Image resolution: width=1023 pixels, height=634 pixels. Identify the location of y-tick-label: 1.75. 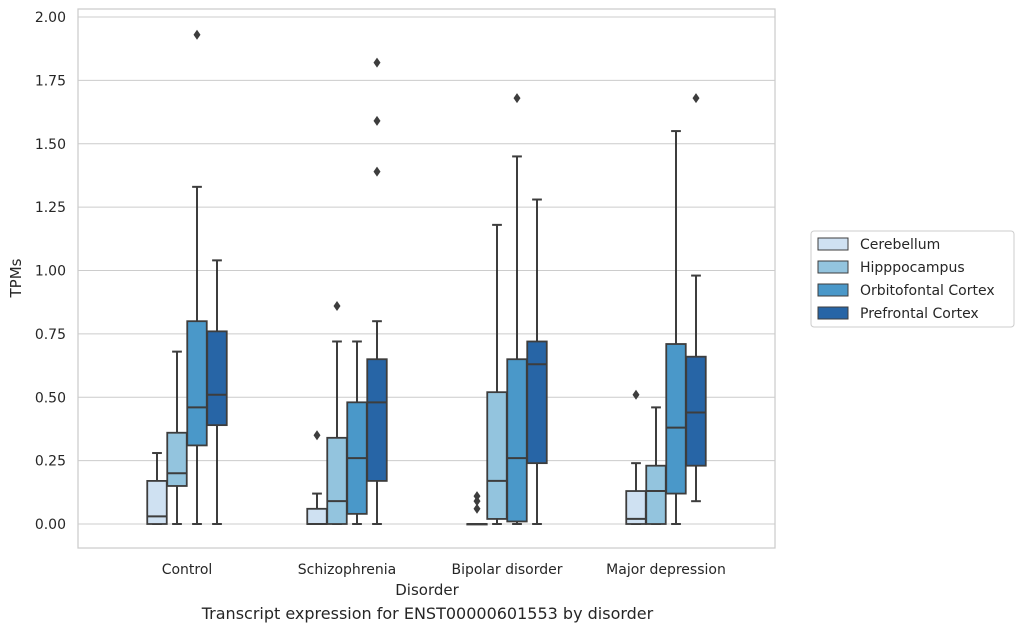
(50, 81).